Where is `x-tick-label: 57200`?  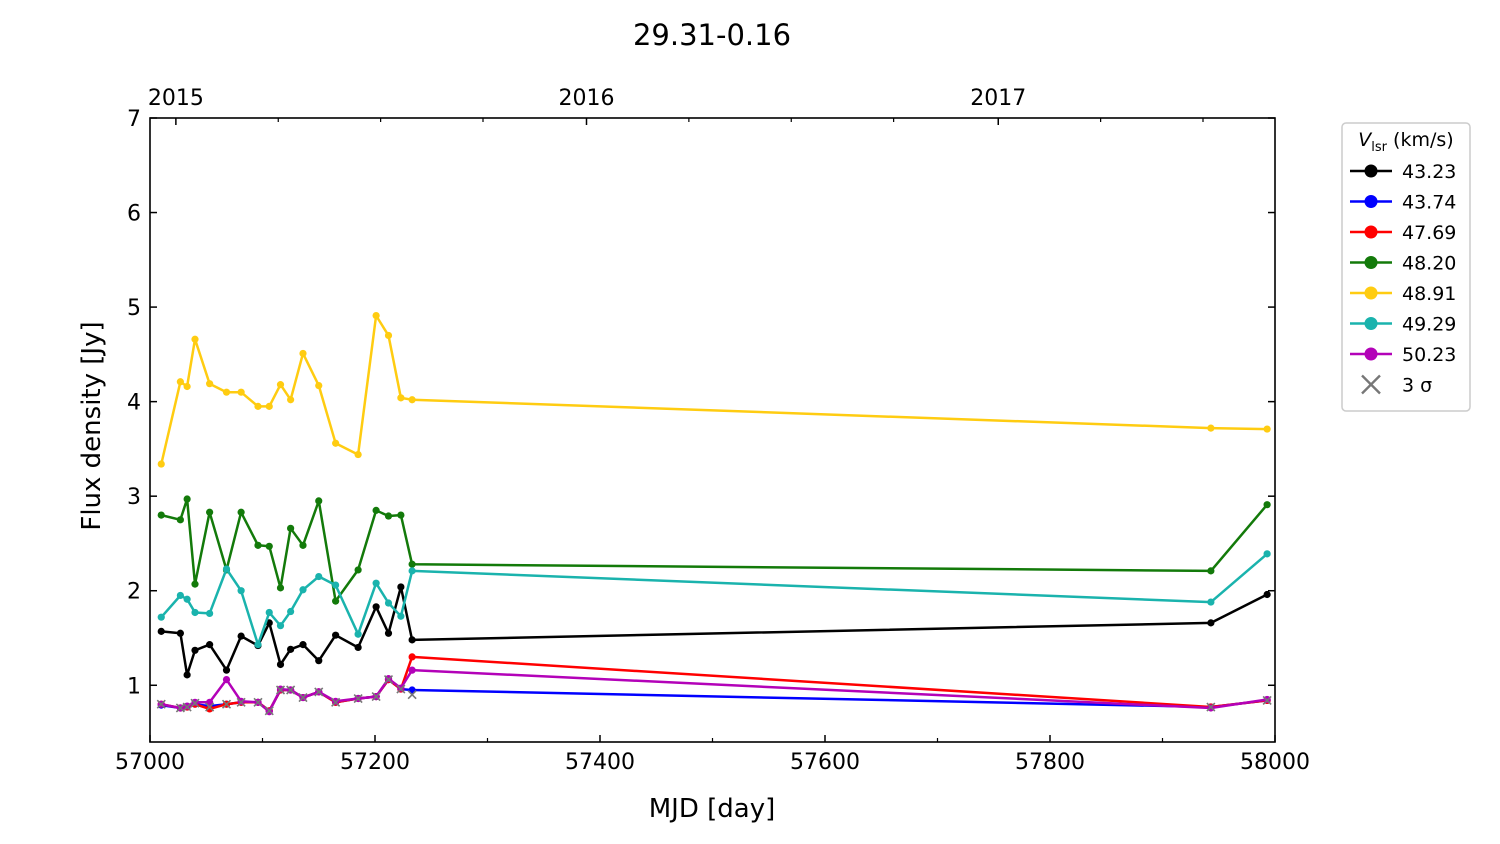
x-tick-label: 57200 is located at coordinates (375, 762).